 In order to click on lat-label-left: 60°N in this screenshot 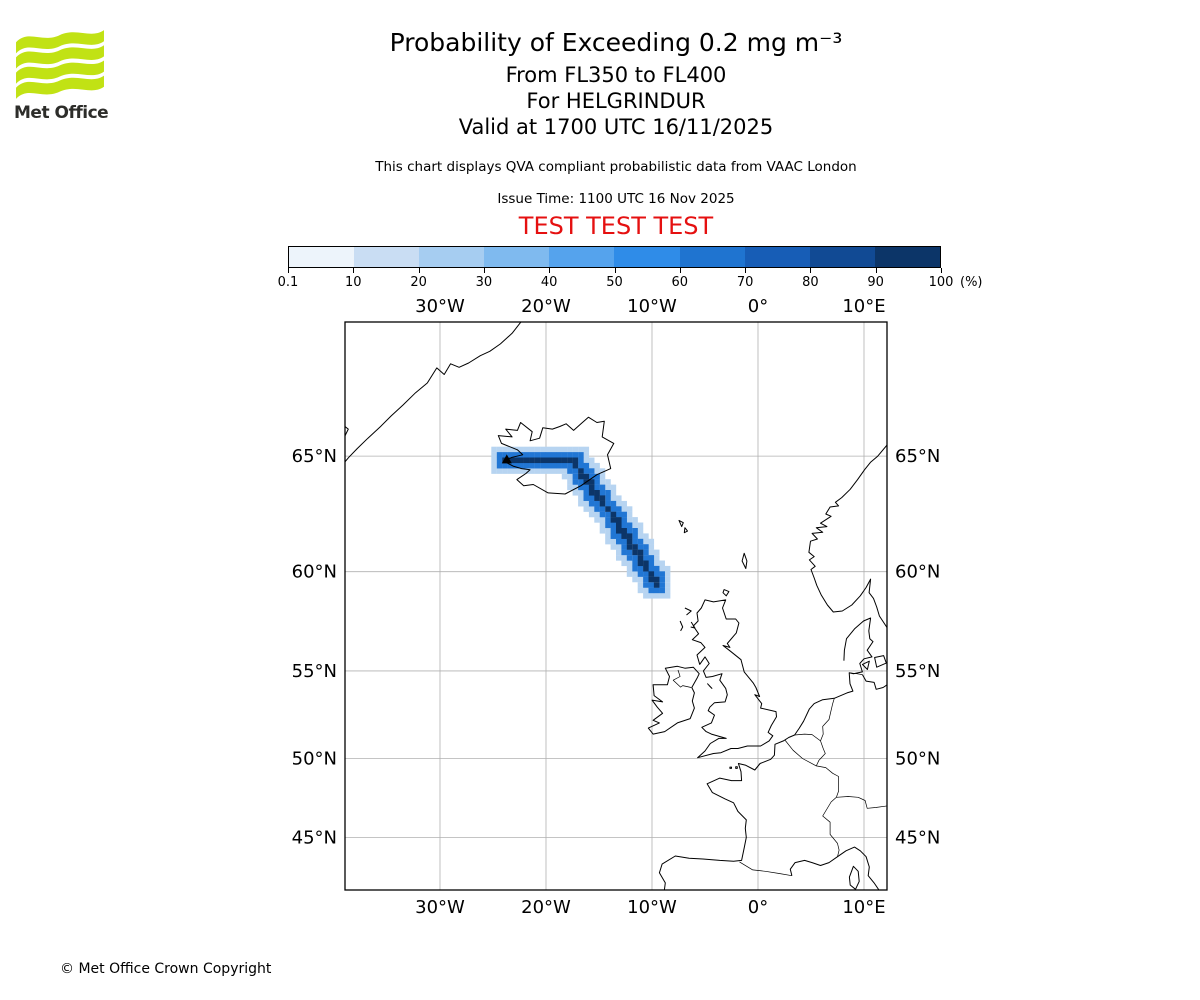, I will do `click(314, 572)`.